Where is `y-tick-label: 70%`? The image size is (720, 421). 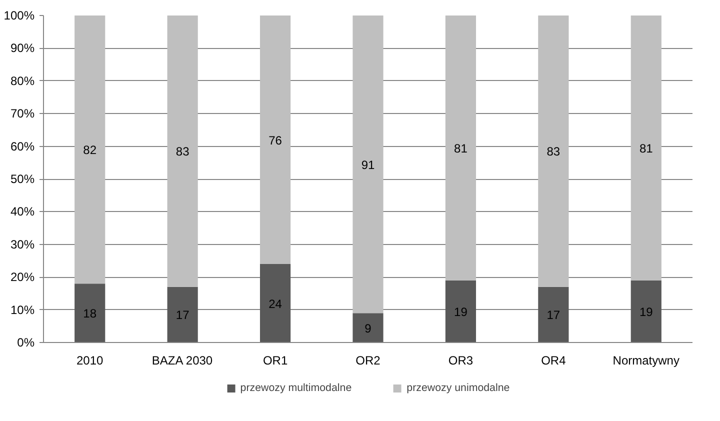
y-tick-label: 70% is located at coordinates (22, 113).